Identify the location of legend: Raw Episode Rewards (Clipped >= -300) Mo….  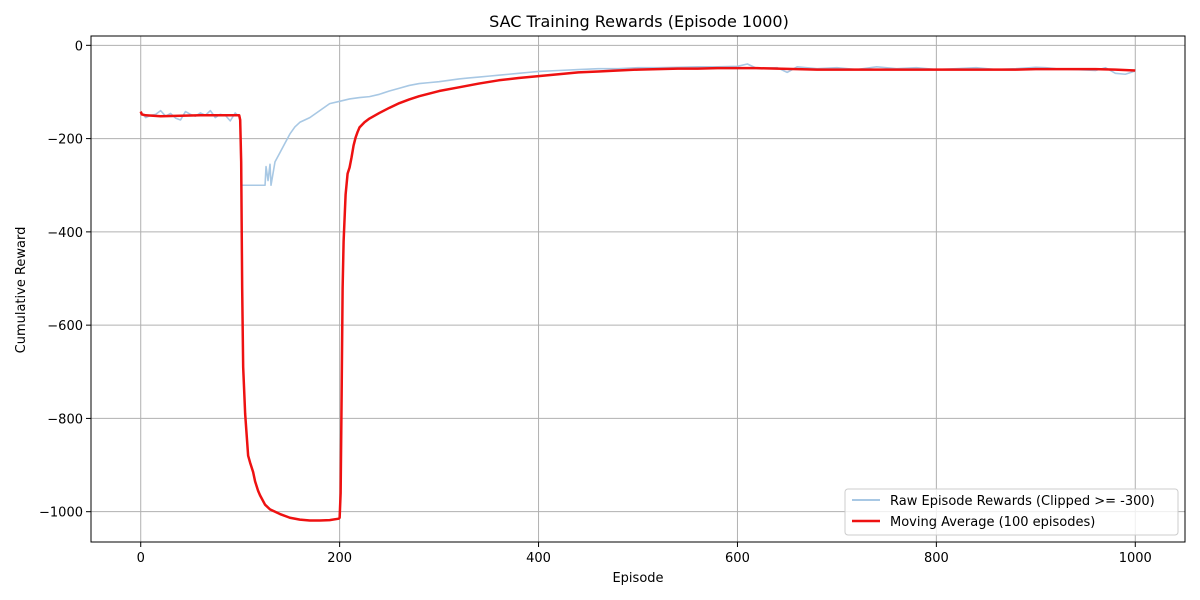
(1011, 512).